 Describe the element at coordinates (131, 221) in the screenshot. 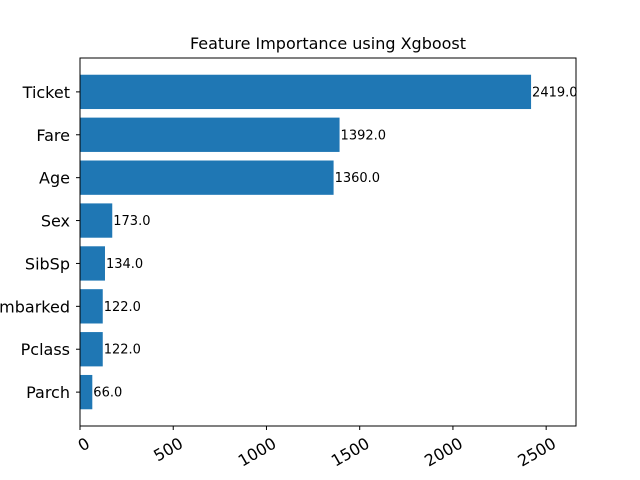

I see `data-label-sex: 173.0` at that location.